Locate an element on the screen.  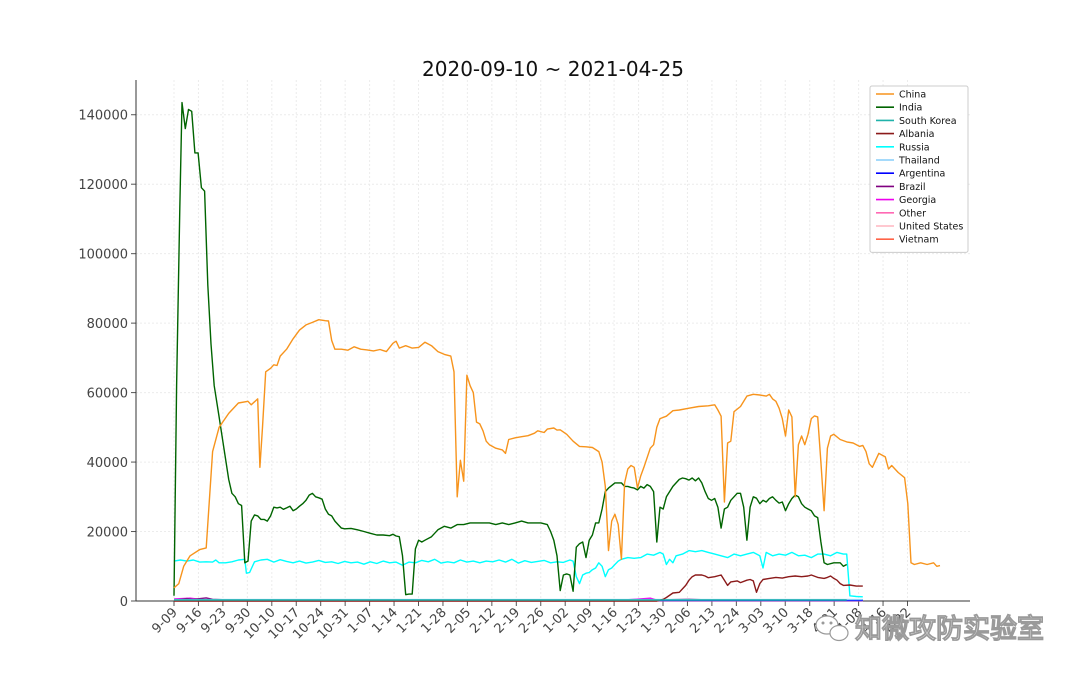
watermark-text: 知微攻防实验室 is located at coordinates (949, 629).